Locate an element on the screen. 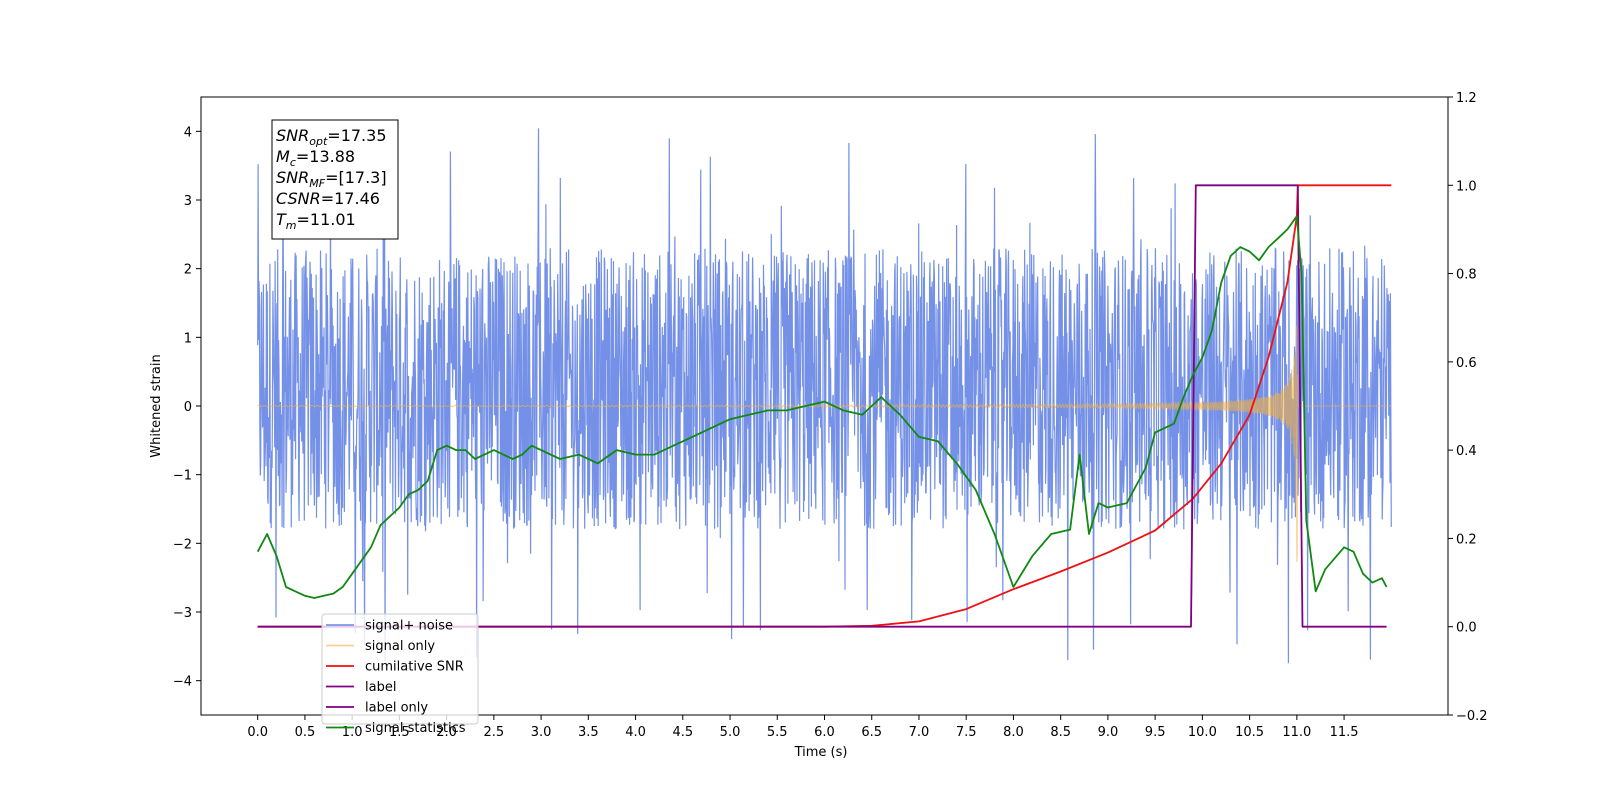 The width and height of the screenshot is (1600, 800). x-tick-label: 0.0 is located at coordinates (257, 732).